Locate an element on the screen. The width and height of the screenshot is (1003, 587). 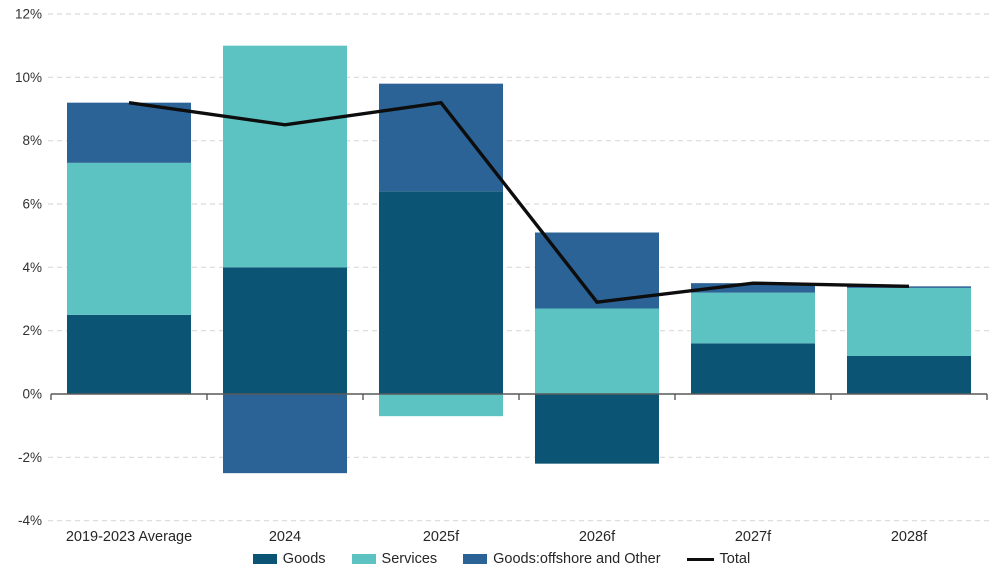
x-axis-label: 2024 is located at coordinates (285, 537).